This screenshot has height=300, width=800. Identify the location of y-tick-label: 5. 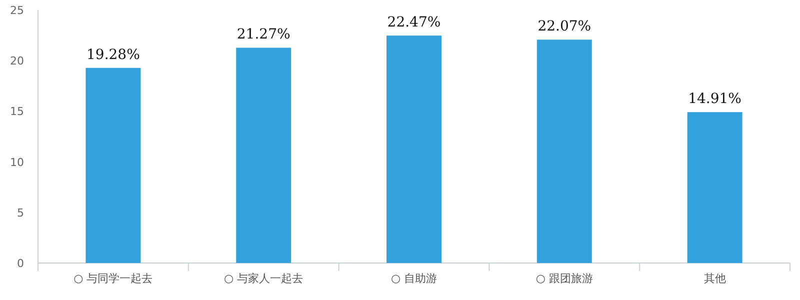
(20, 213).